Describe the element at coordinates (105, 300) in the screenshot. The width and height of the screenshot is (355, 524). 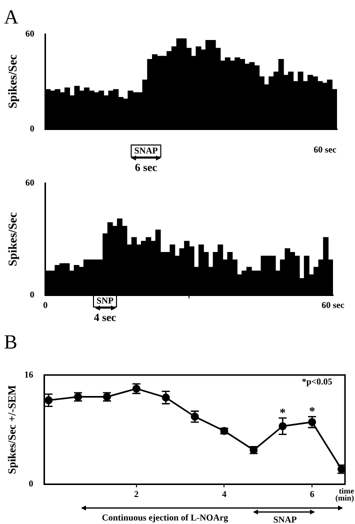
I see `annotation: SNP` at that location.